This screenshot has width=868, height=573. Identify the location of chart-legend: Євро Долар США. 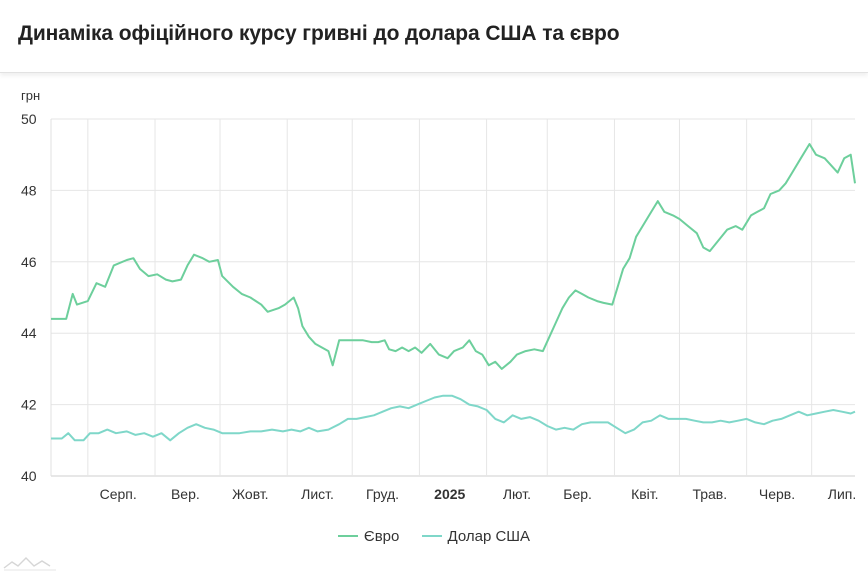
(434, 534).